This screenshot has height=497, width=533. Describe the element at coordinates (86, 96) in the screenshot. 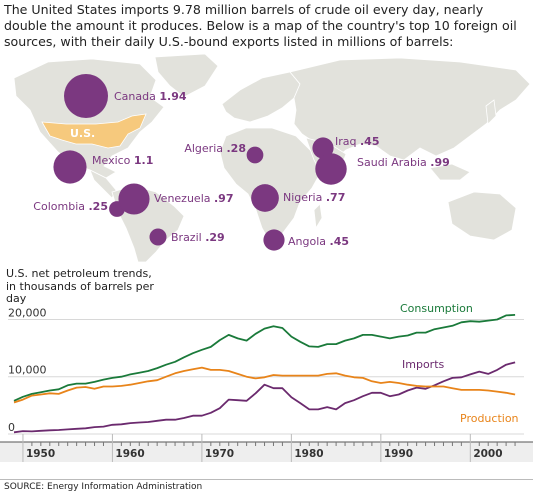

I see `bubble-canada` at that location.